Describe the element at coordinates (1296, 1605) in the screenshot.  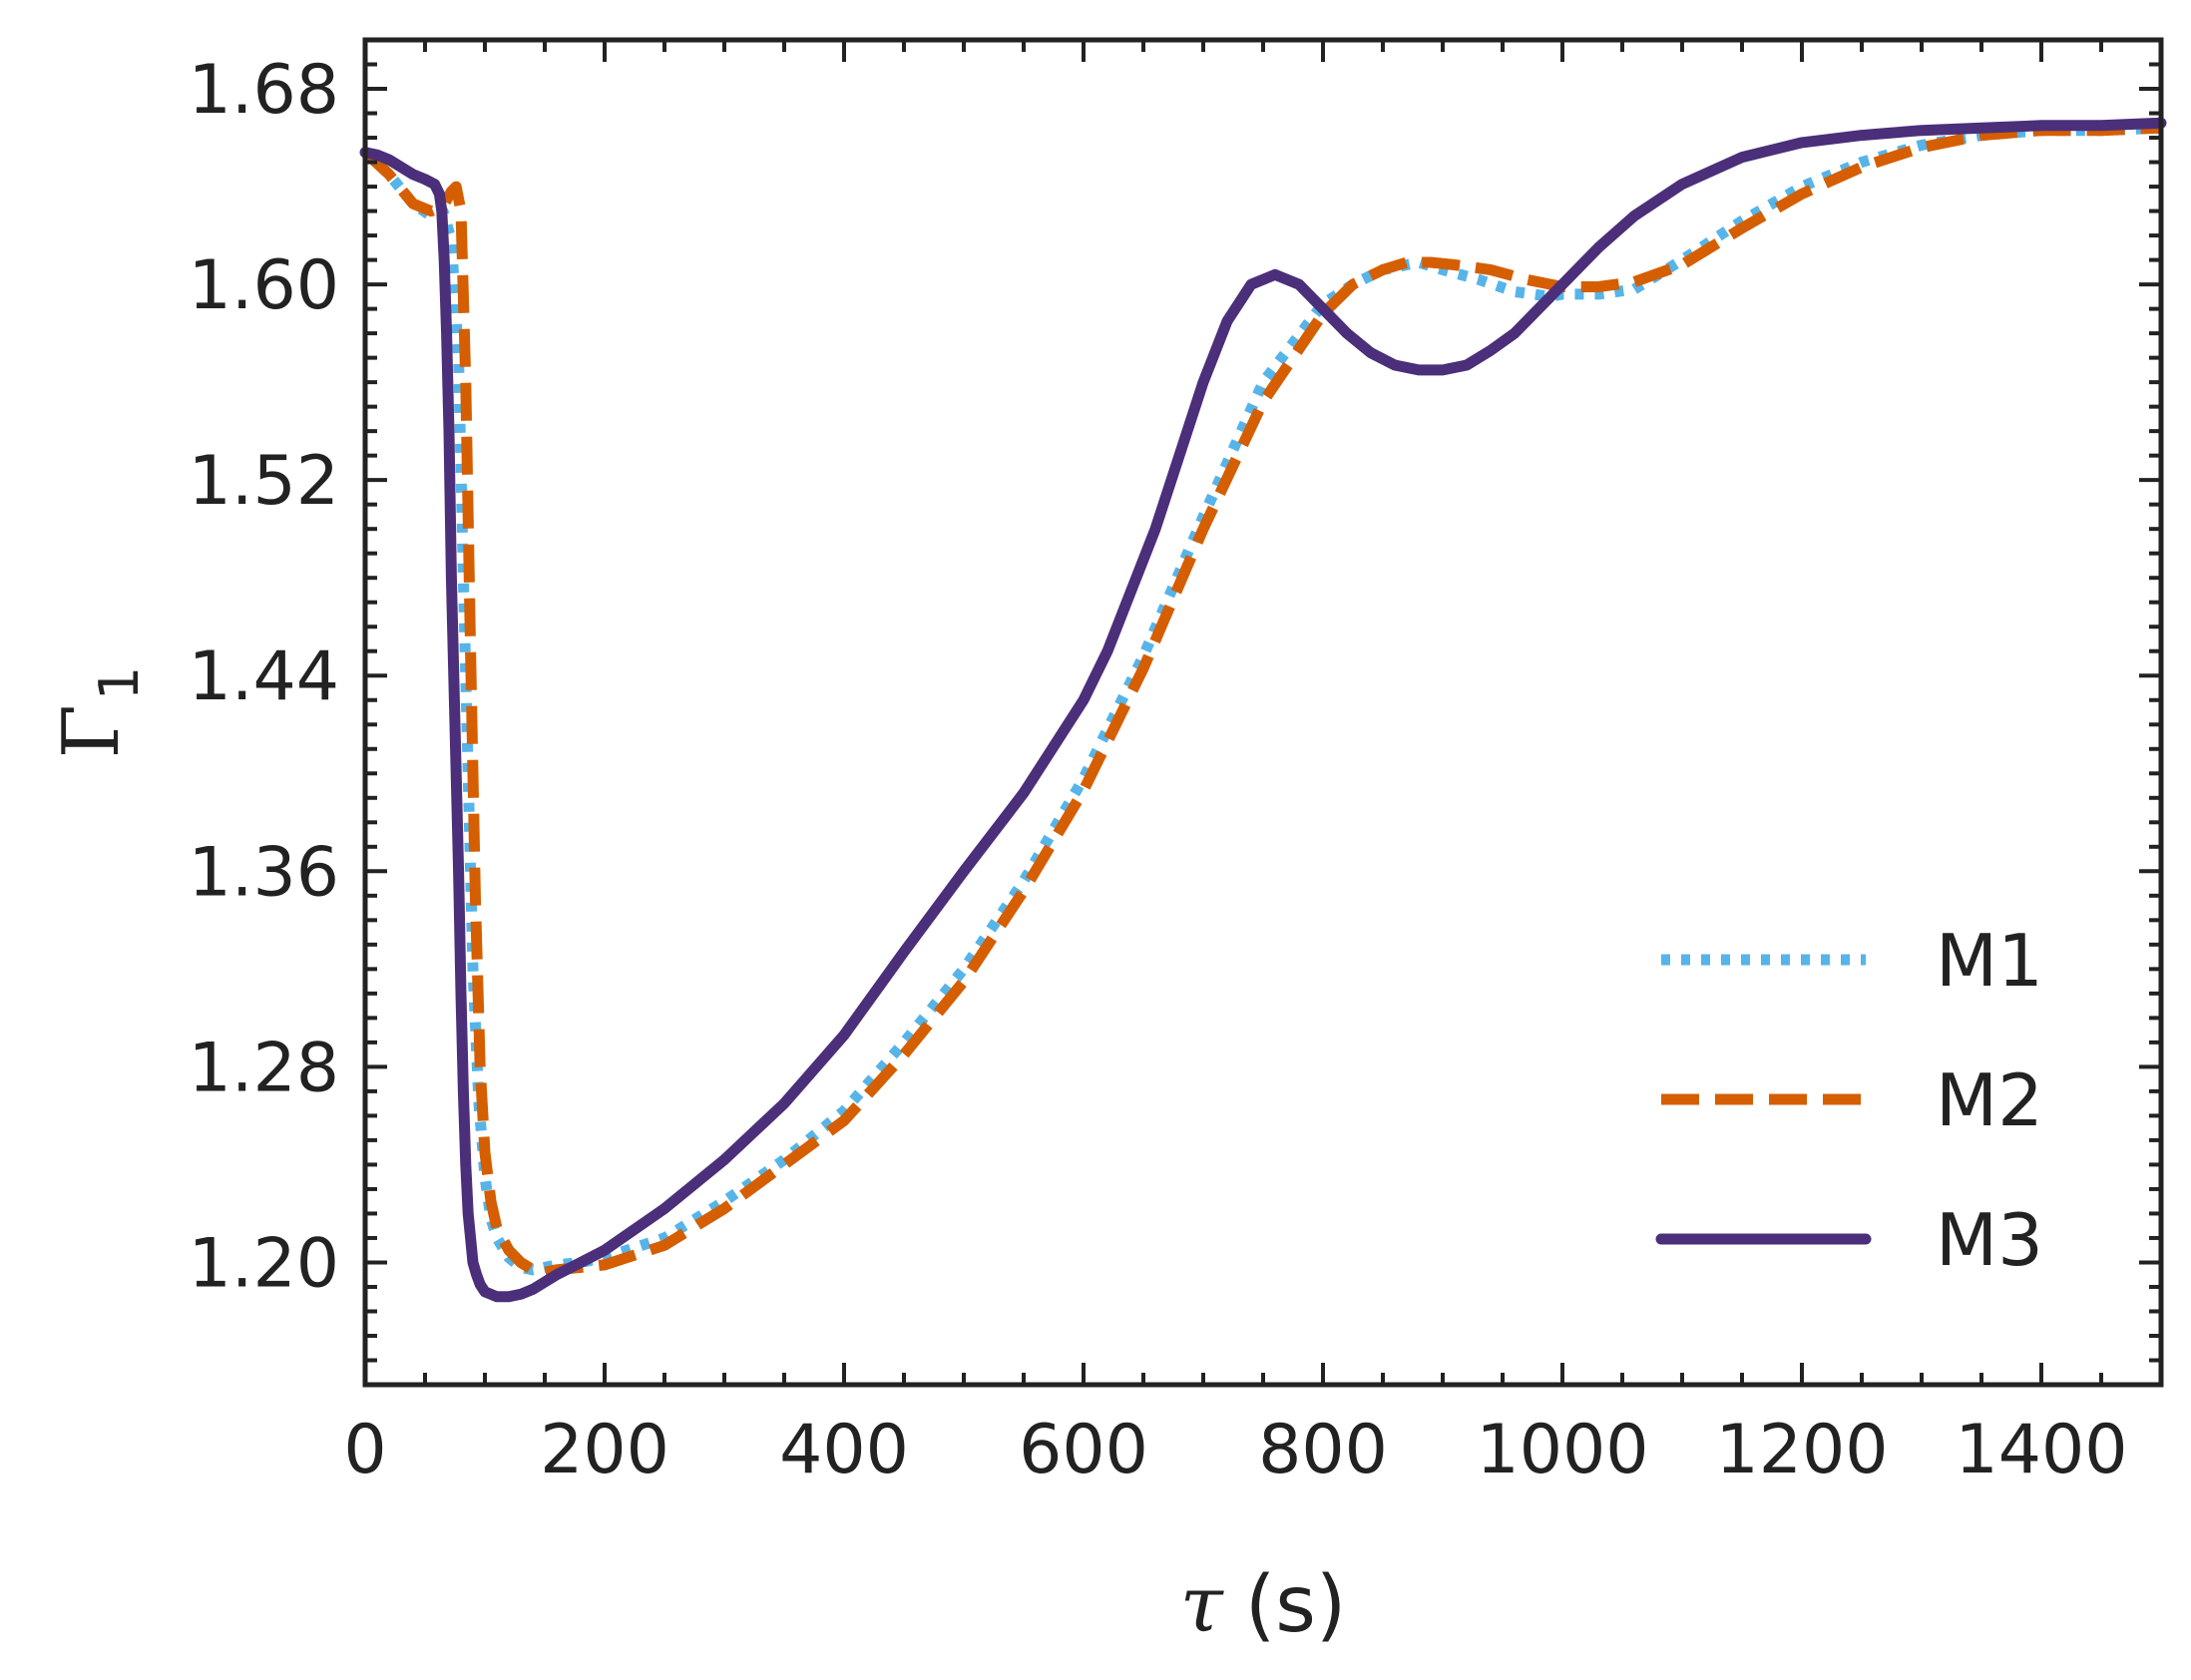
I see `x-axis-unit: (s)` at that location.